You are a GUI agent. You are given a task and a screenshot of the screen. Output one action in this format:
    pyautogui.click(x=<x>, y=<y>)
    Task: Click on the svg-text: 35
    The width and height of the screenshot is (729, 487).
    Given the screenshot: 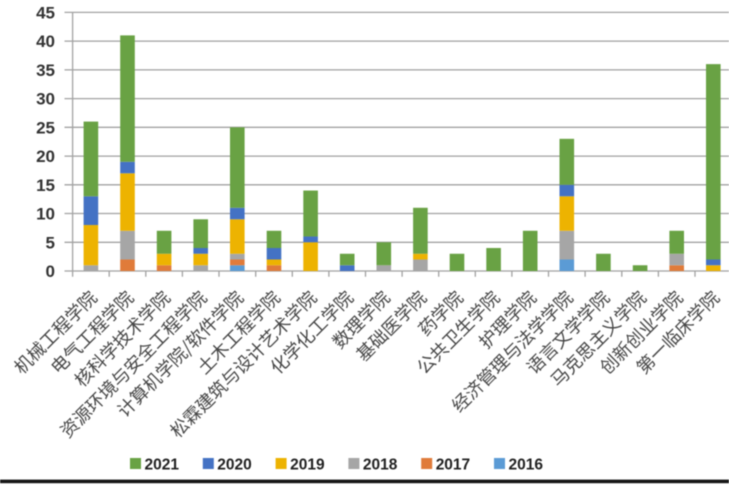 What is the action you would take?
    pyautogui.click(x=45, y=70)
    